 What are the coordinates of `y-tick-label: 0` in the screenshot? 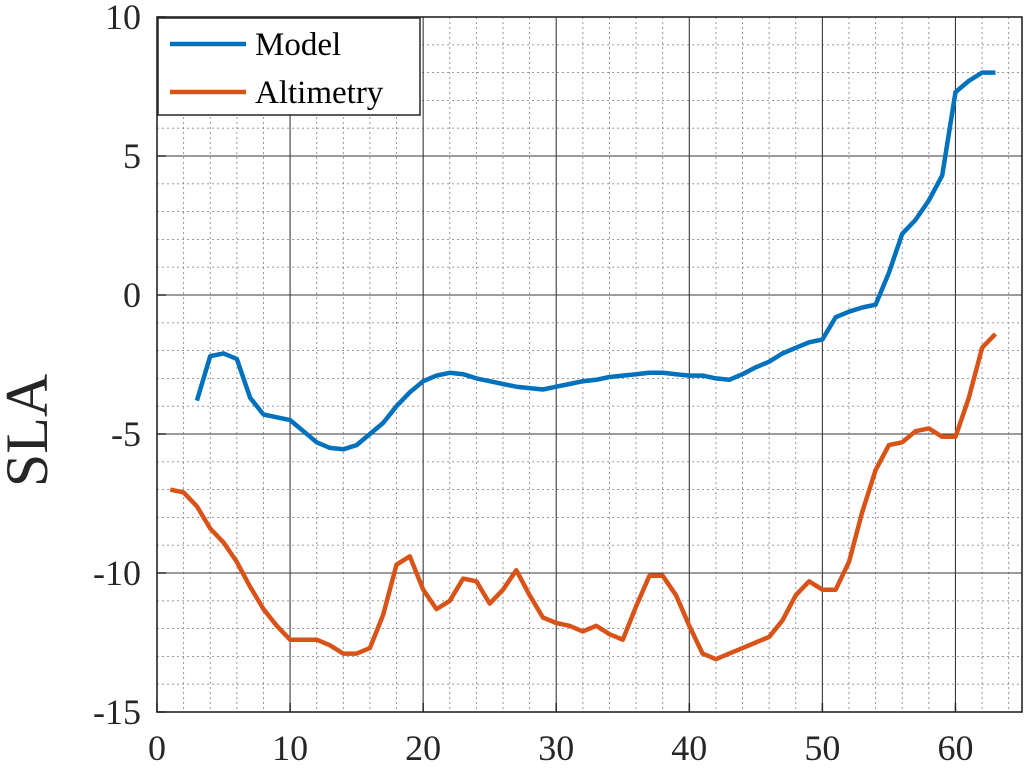 It's located at (132, 295).